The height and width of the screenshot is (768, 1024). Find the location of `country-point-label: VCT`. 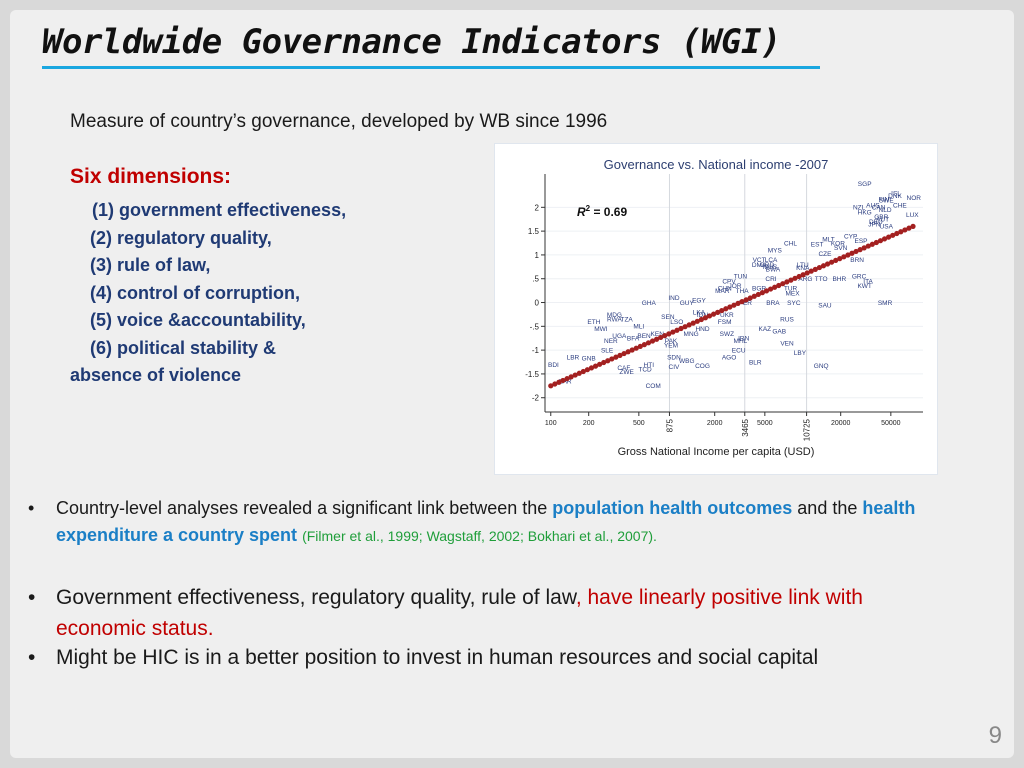

country-point-label: VCT is located at coordinates (759, 260).